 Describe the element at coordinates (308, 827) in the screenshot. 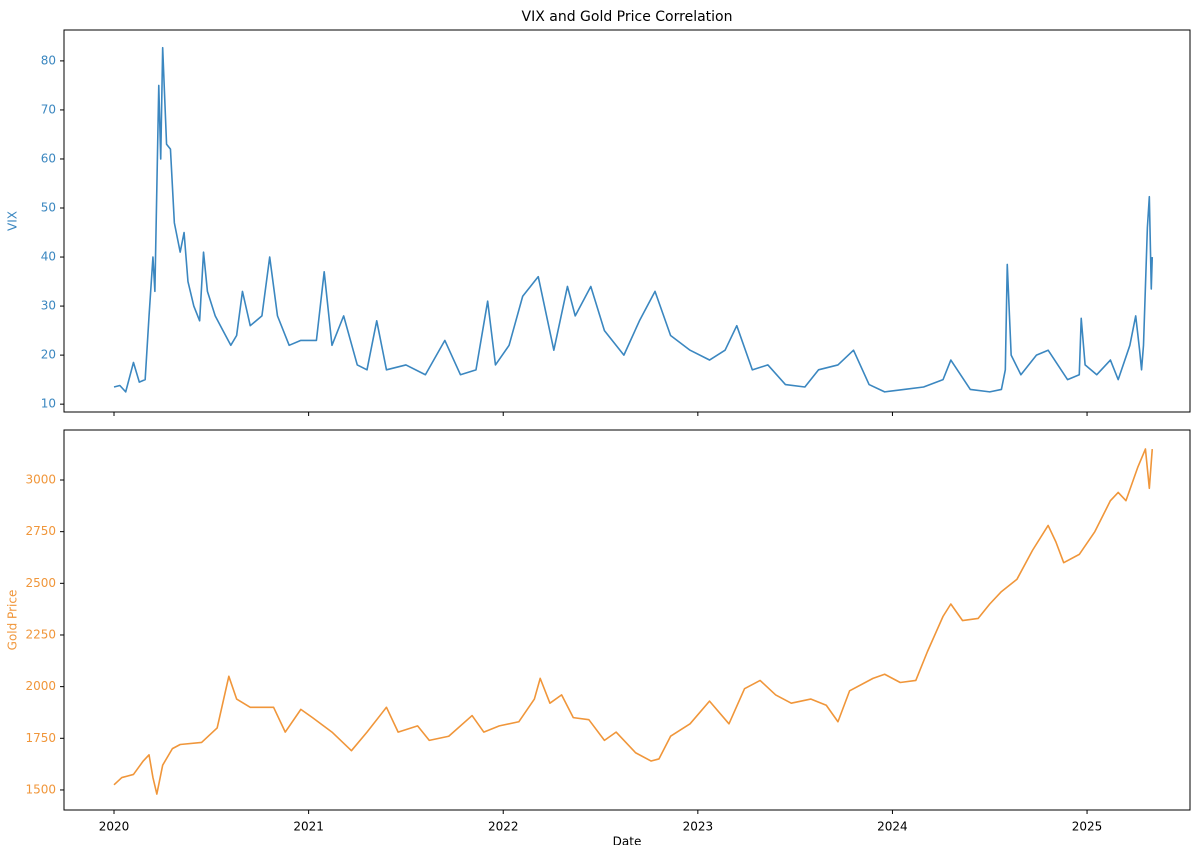

I see `x-tick-label: 2021` at that location.